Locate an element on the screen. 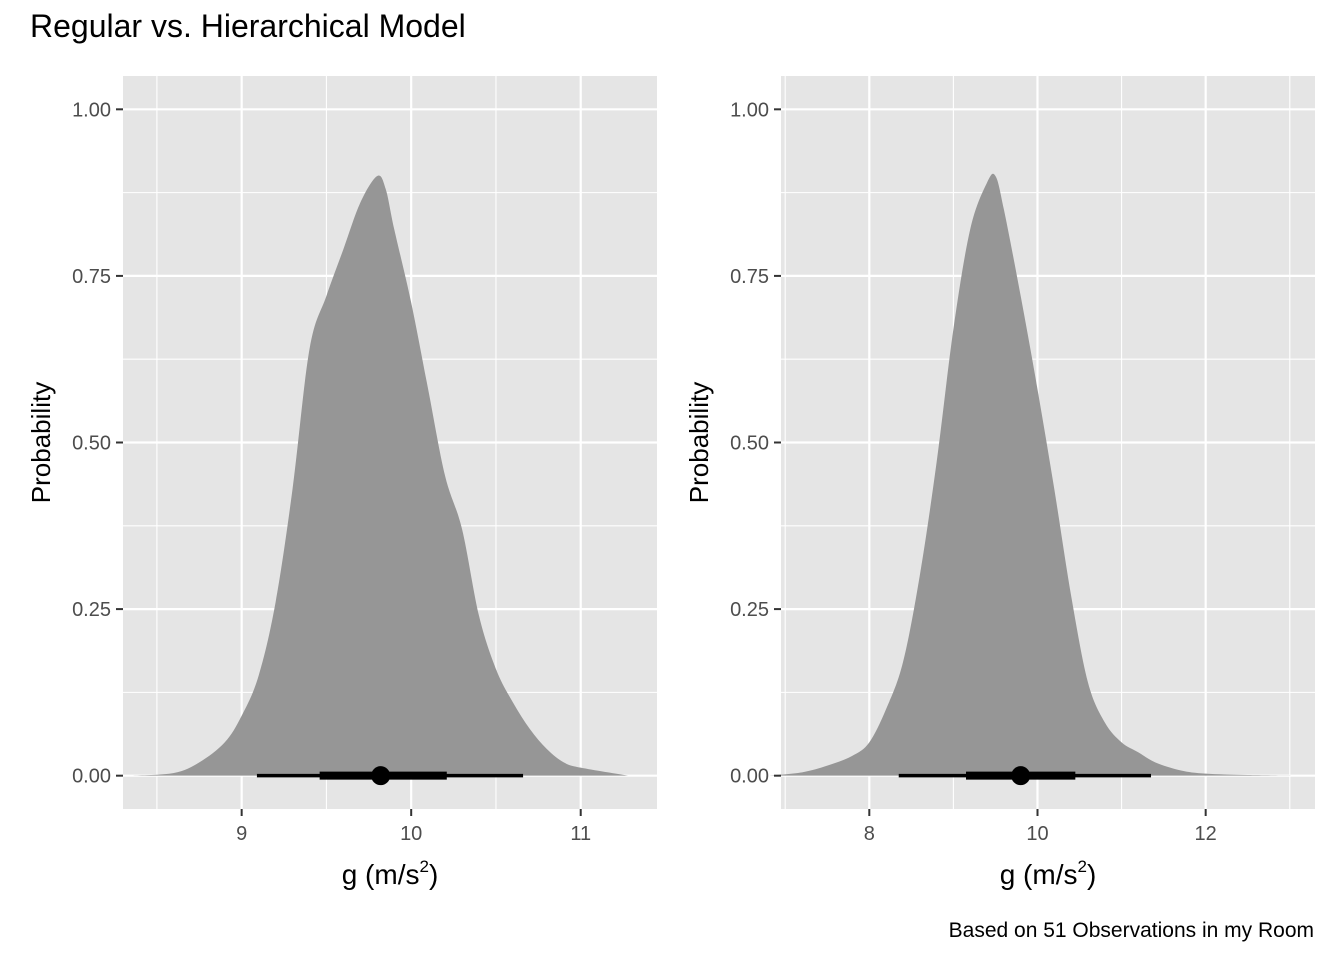 The width and height of the screenshot is (1344, 960). x-tick-label: 9 is located at coordinates (241, 834).